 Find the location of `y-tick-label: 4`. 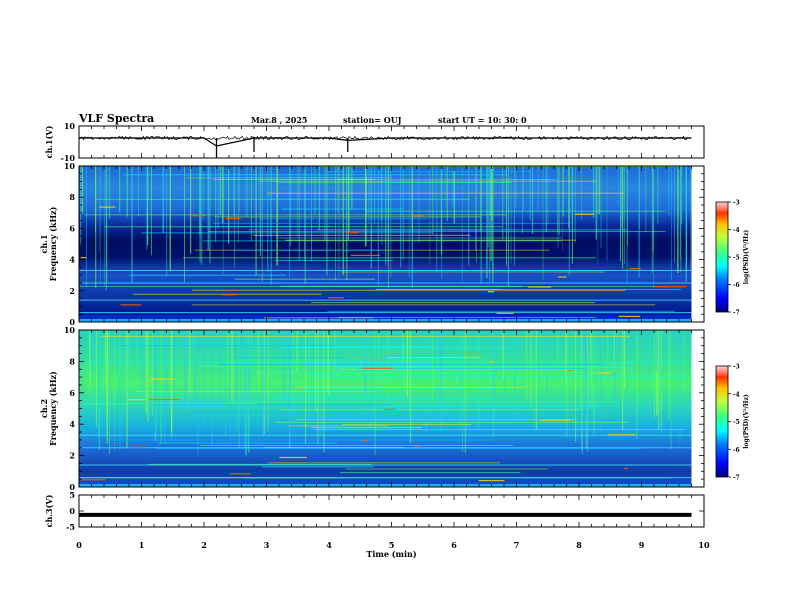

y-tick-label: 4 is located at coordinates (72, 260).